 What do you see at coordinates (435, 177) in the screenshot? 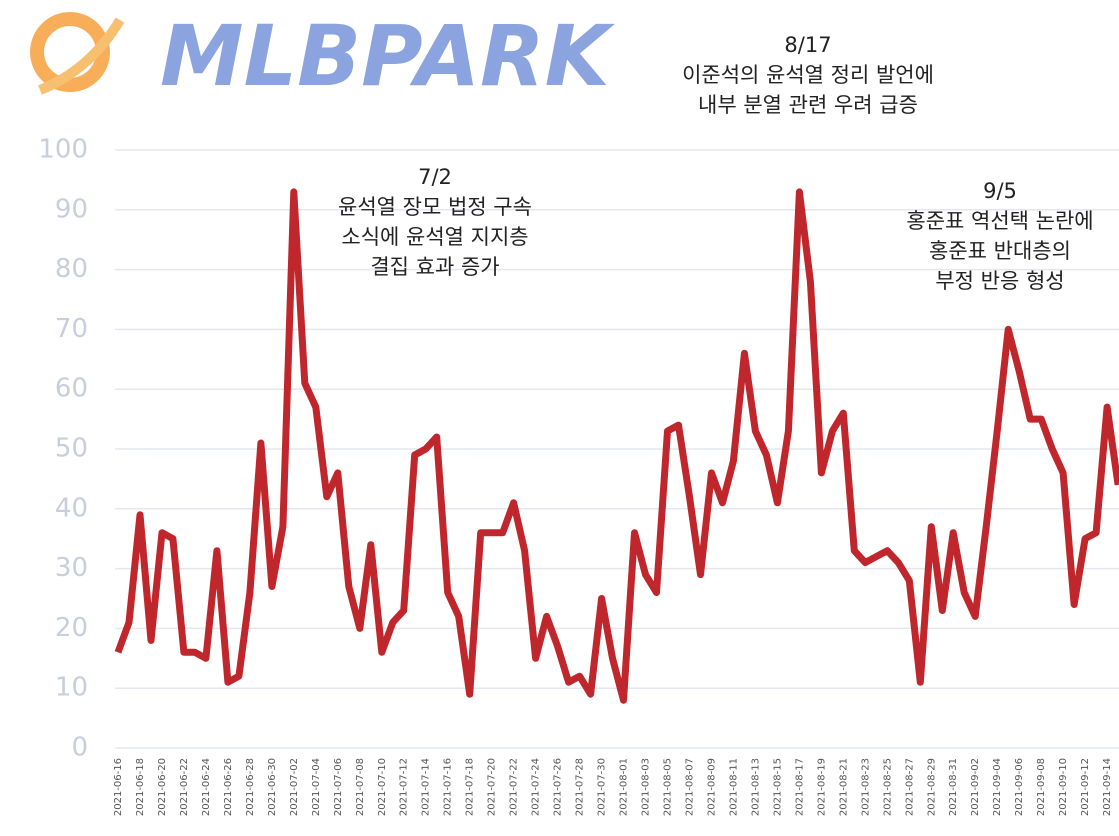
I see `annotation: 7/2` at bounding box center [435, 177].